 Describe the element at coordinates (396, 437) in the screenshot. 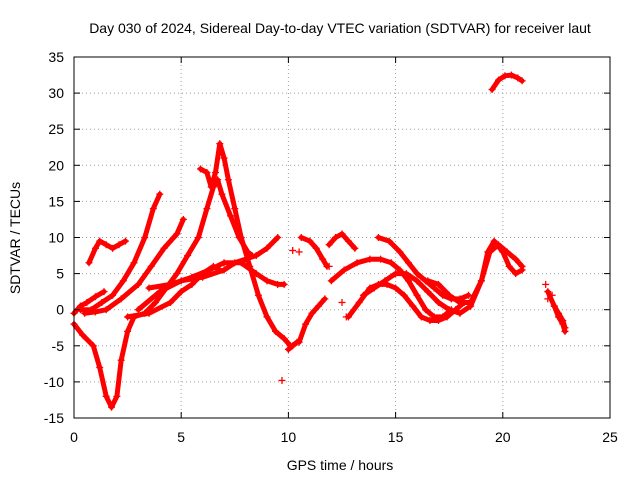

I see `x-tick-label: 15` at that location.